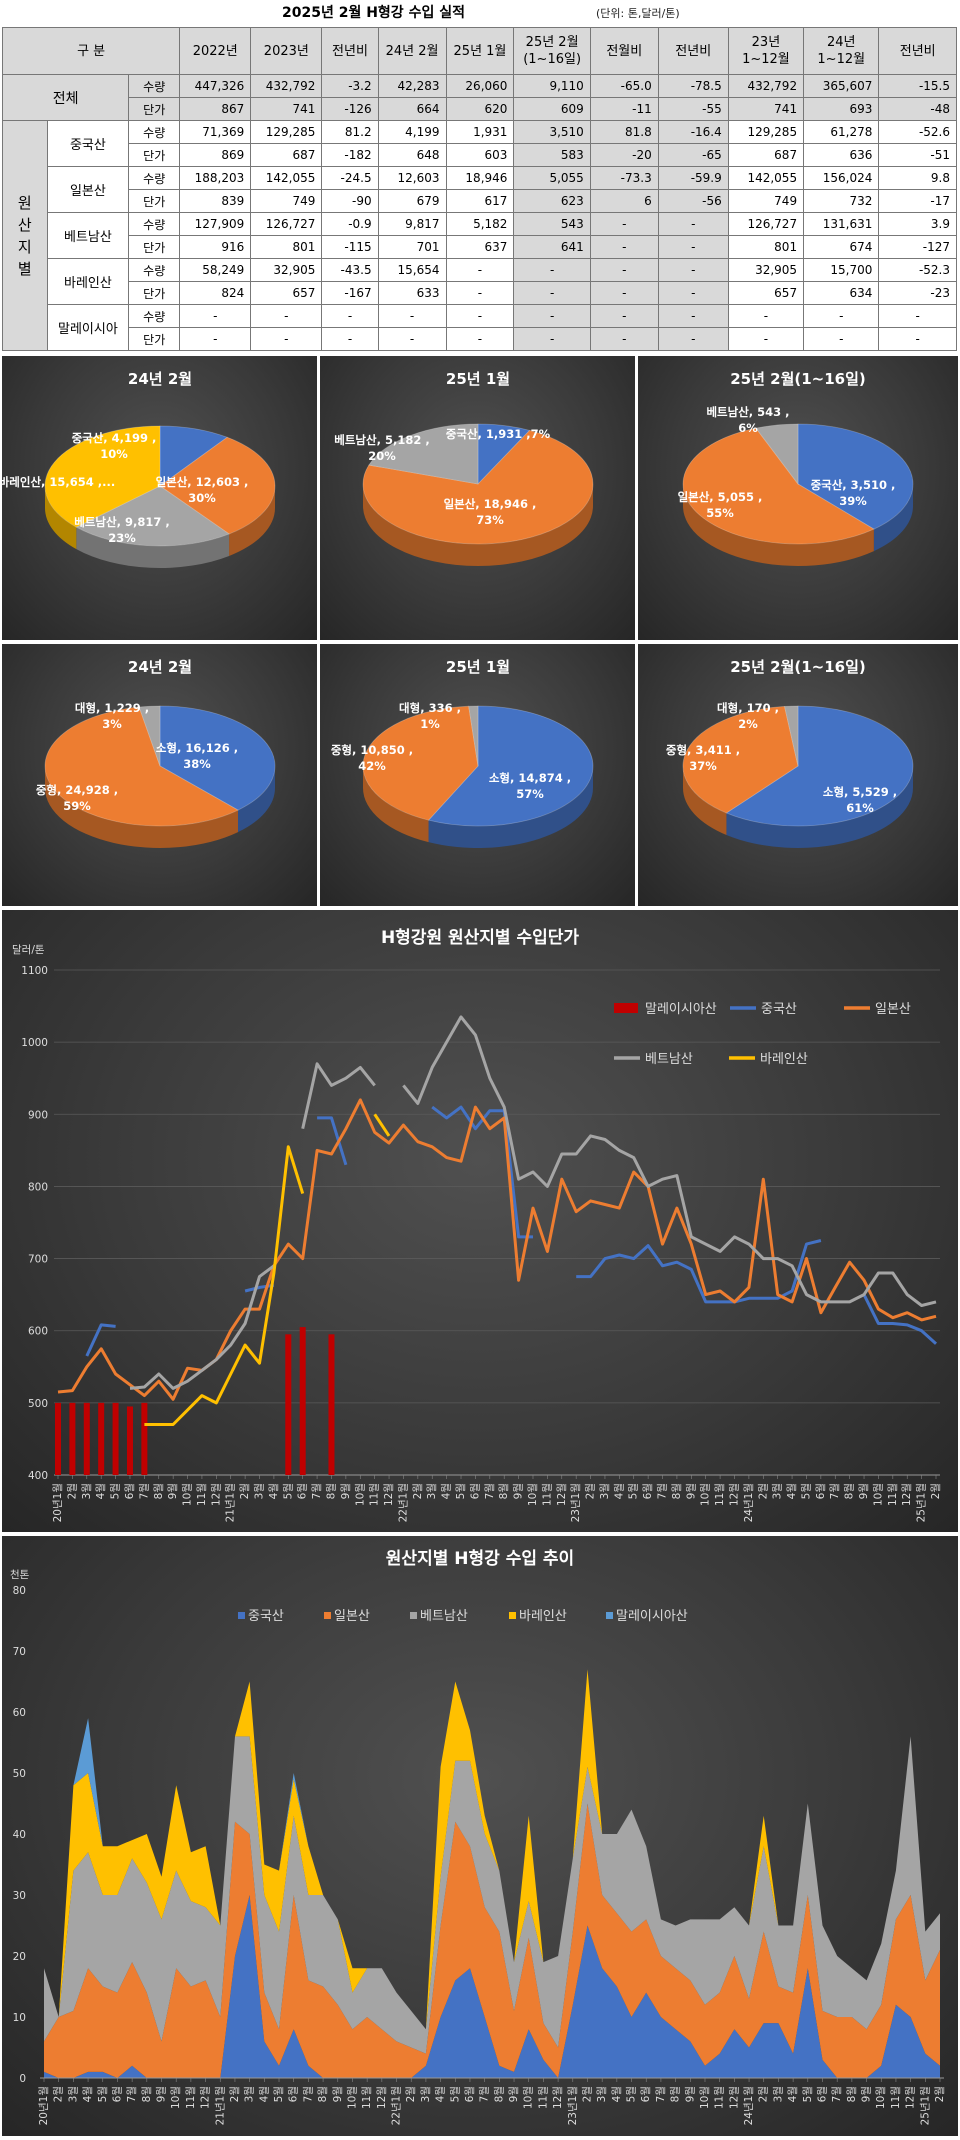  Describe the element at coordinates (412, 293) in the screenshot. I see `table-cell: 633` at that location.